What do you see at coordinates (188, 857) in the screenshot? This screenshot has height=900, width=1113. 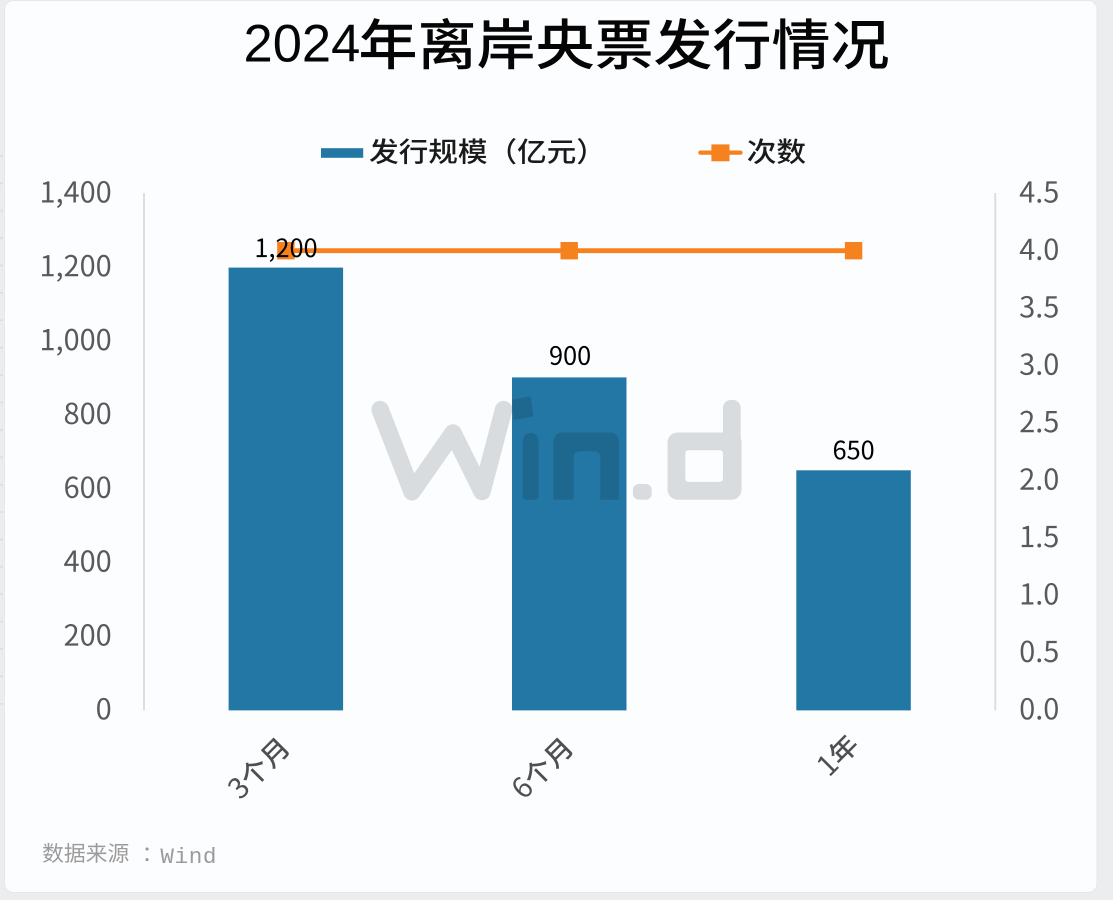 I see `svg-text: Wind` at bounding box center [188, 857].